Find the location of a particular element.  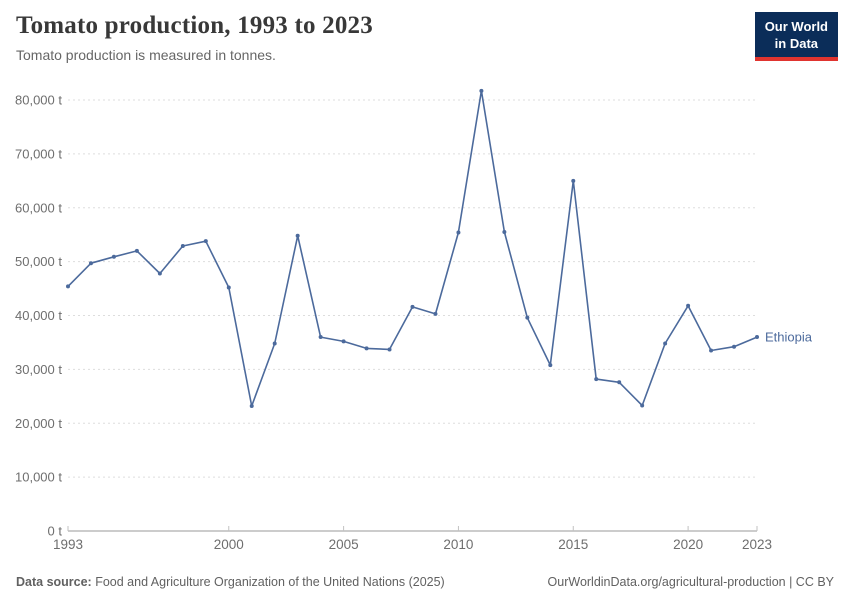

series-label-ethiopia: Ethiopia is located at coordinates (789, 337).